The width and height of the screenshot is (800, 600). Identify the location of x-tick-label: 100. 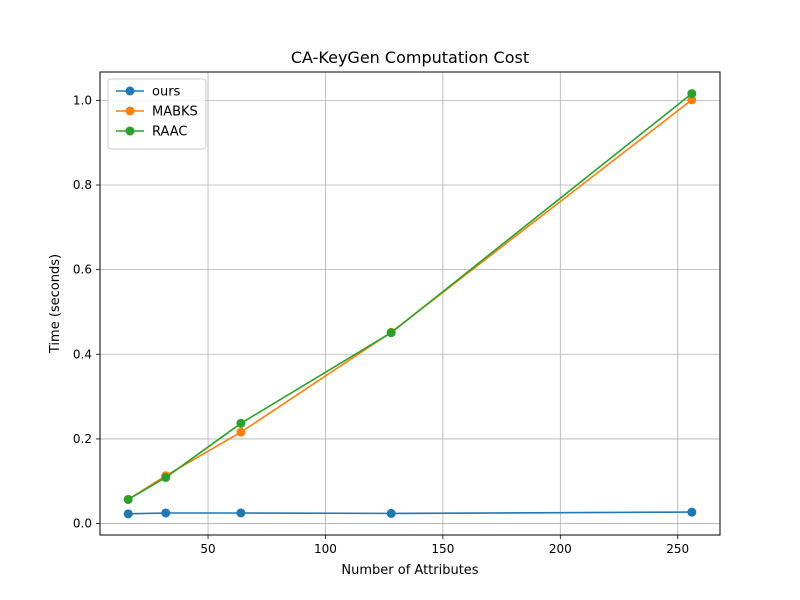
(325, 549).